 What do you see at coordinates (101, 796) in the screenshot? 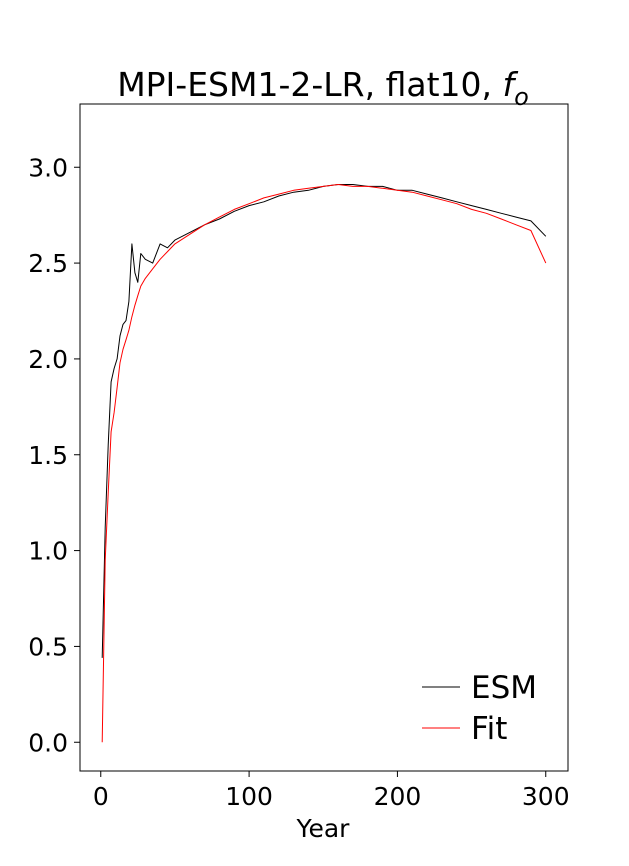
I see `x-tick-label: 0` at bounding box center [101, 796].